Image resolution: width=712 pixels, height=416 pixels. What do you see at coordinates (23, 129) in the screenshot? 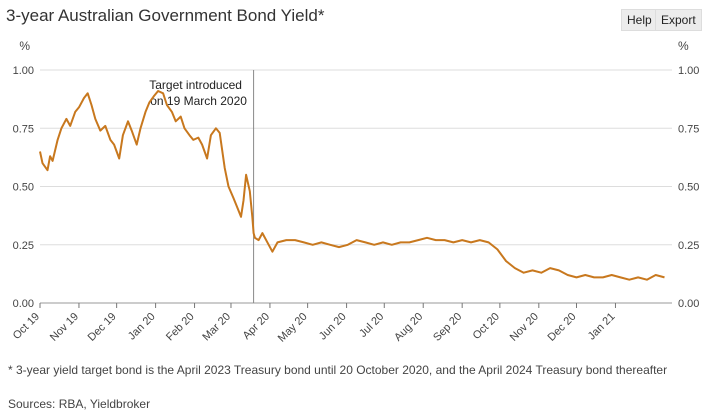
I see `y-tick-label-left: 0.75` at bounding box center [23, 129].